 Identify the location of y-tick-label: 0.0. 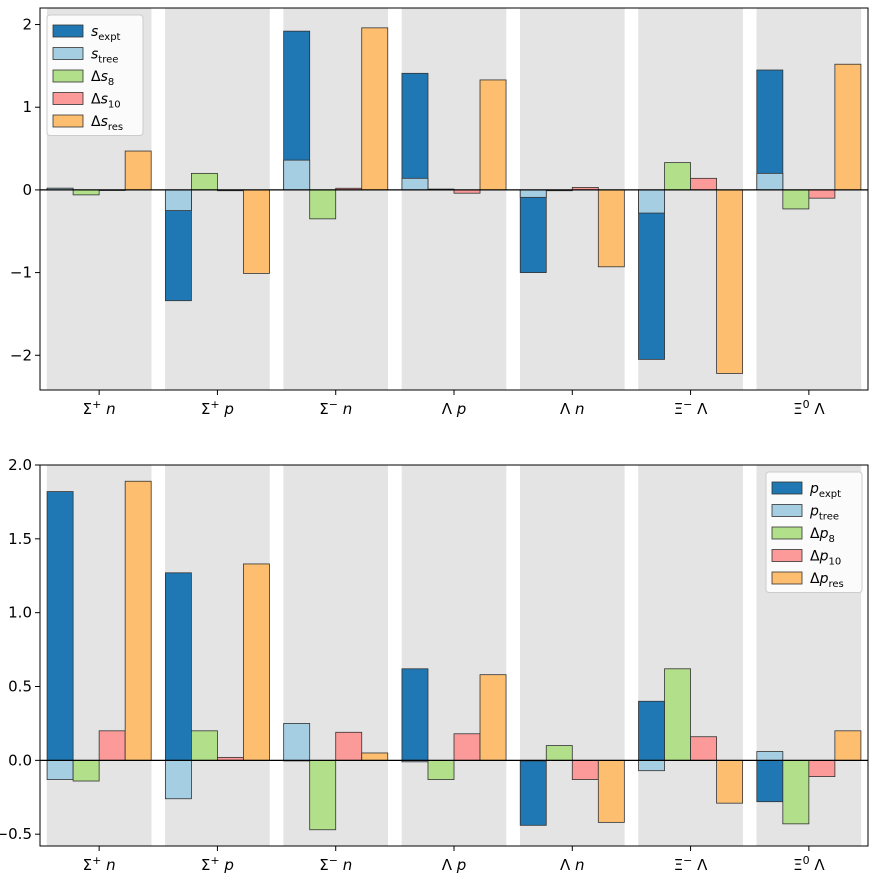
(20, 760).